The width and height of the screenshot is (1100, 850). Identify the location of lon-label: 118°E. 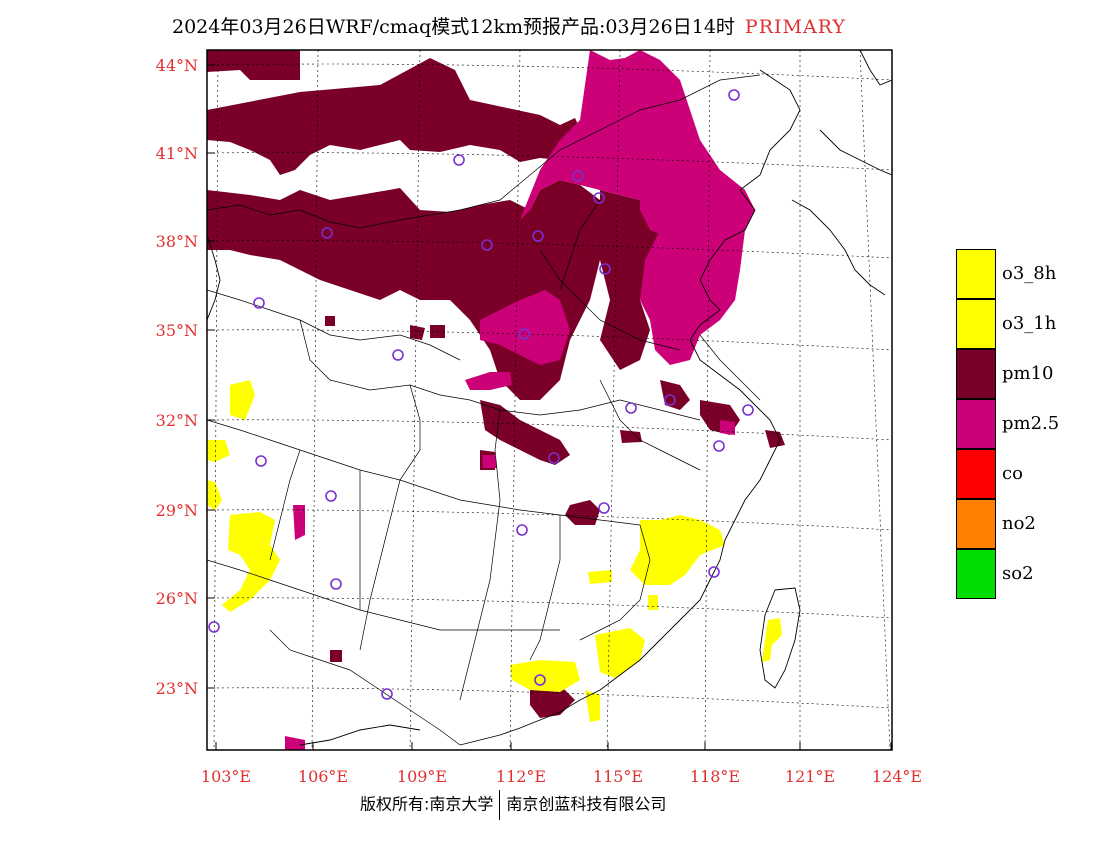
(715, 776).